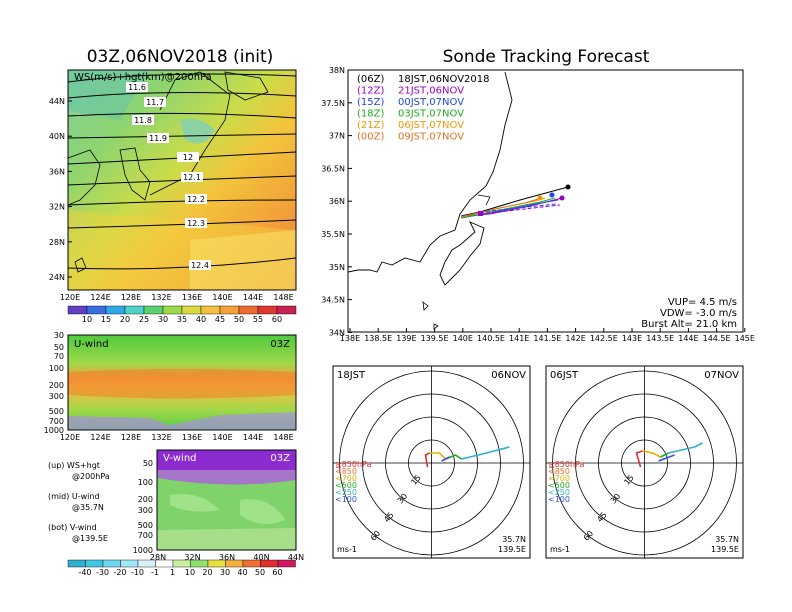 Image resolution: width=792 pixels, height=612 pixels. What do you see at coordinates (337, 136) in the screenshot?
I see `lat-tick-label: 37N` at bounding box center [337, 136].